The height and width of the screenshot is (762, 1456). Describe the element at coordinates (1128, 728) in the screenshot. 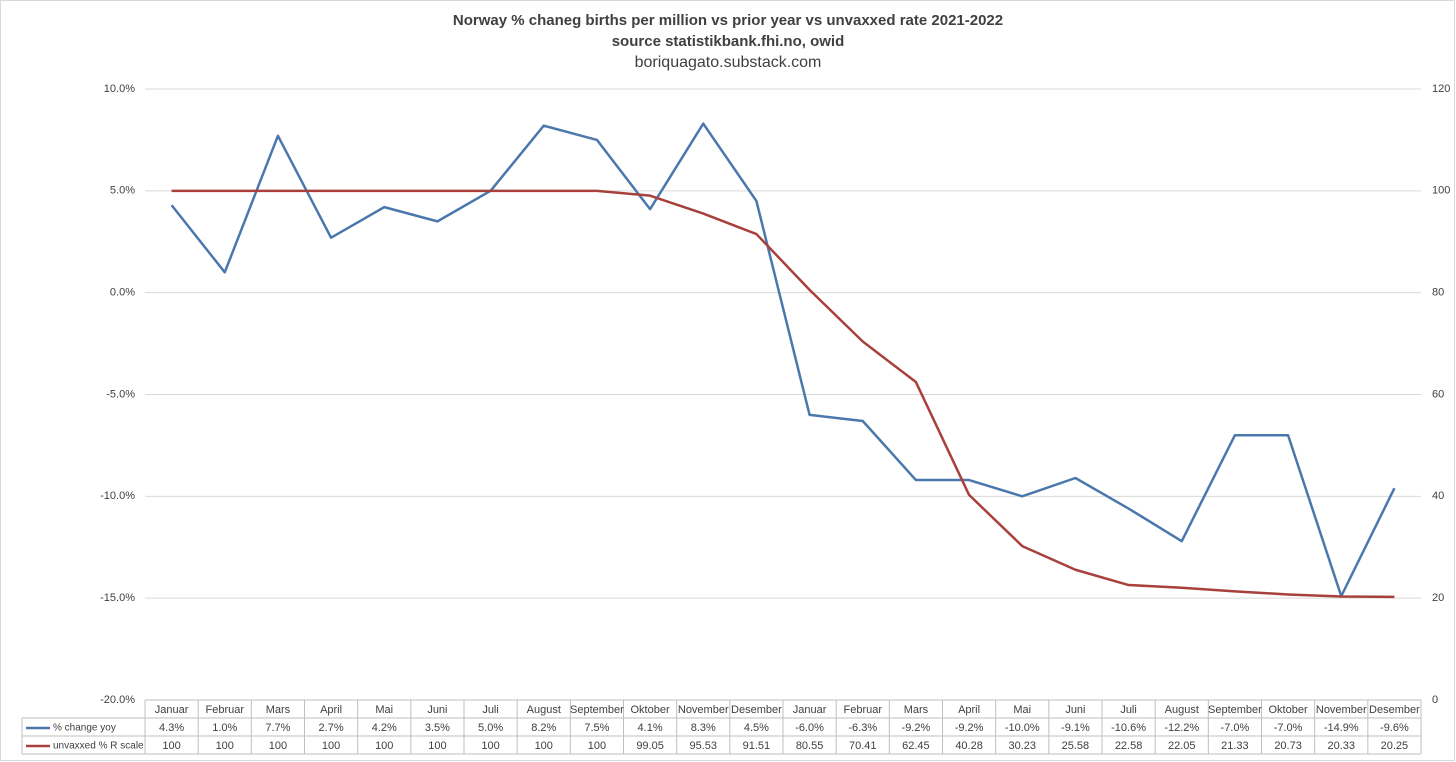

I see `data-label: -10.6%` at that location.